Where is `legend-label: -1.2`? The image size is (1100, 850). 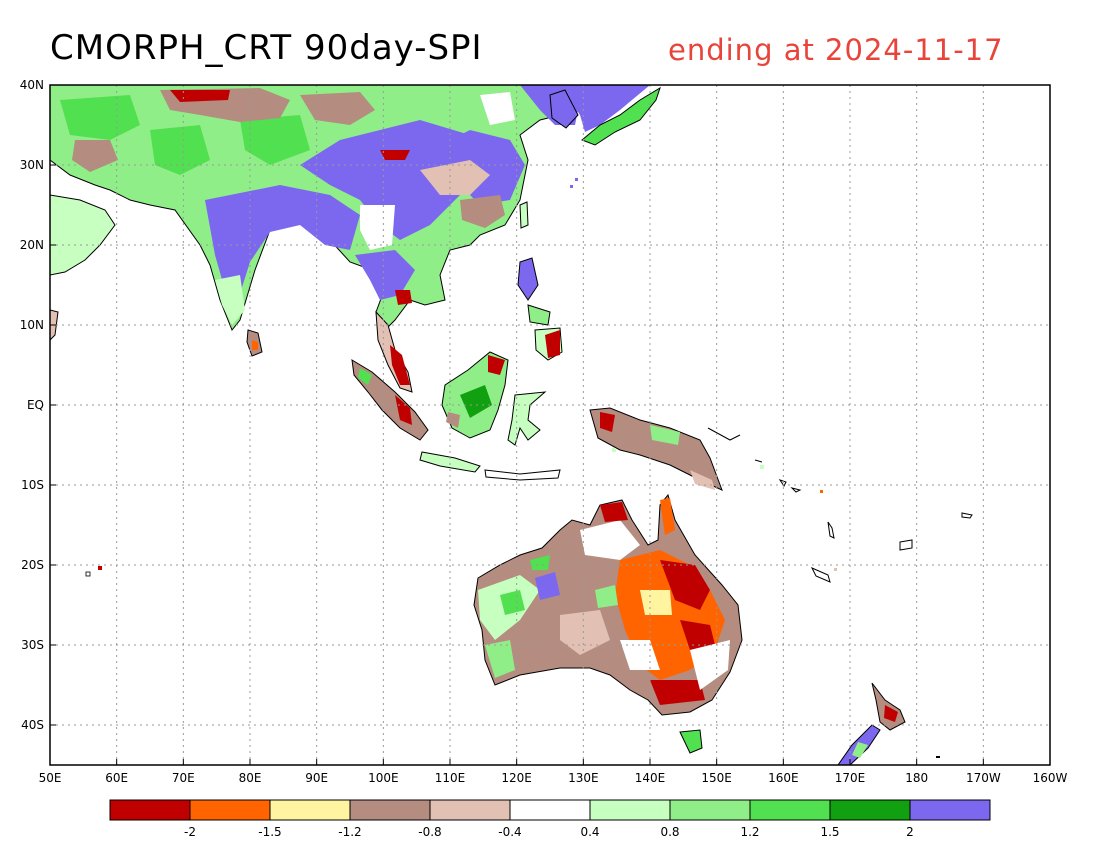
legend-label: -1.2 is located at coordinates (349, 832).